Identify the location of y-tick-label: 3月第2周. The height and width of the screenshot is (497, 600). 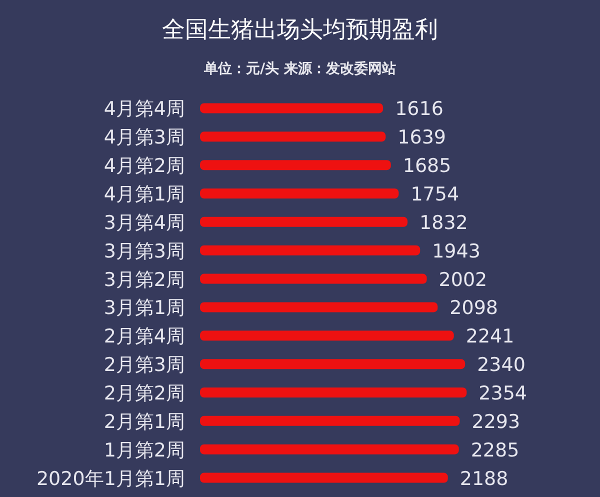
(144, 279).